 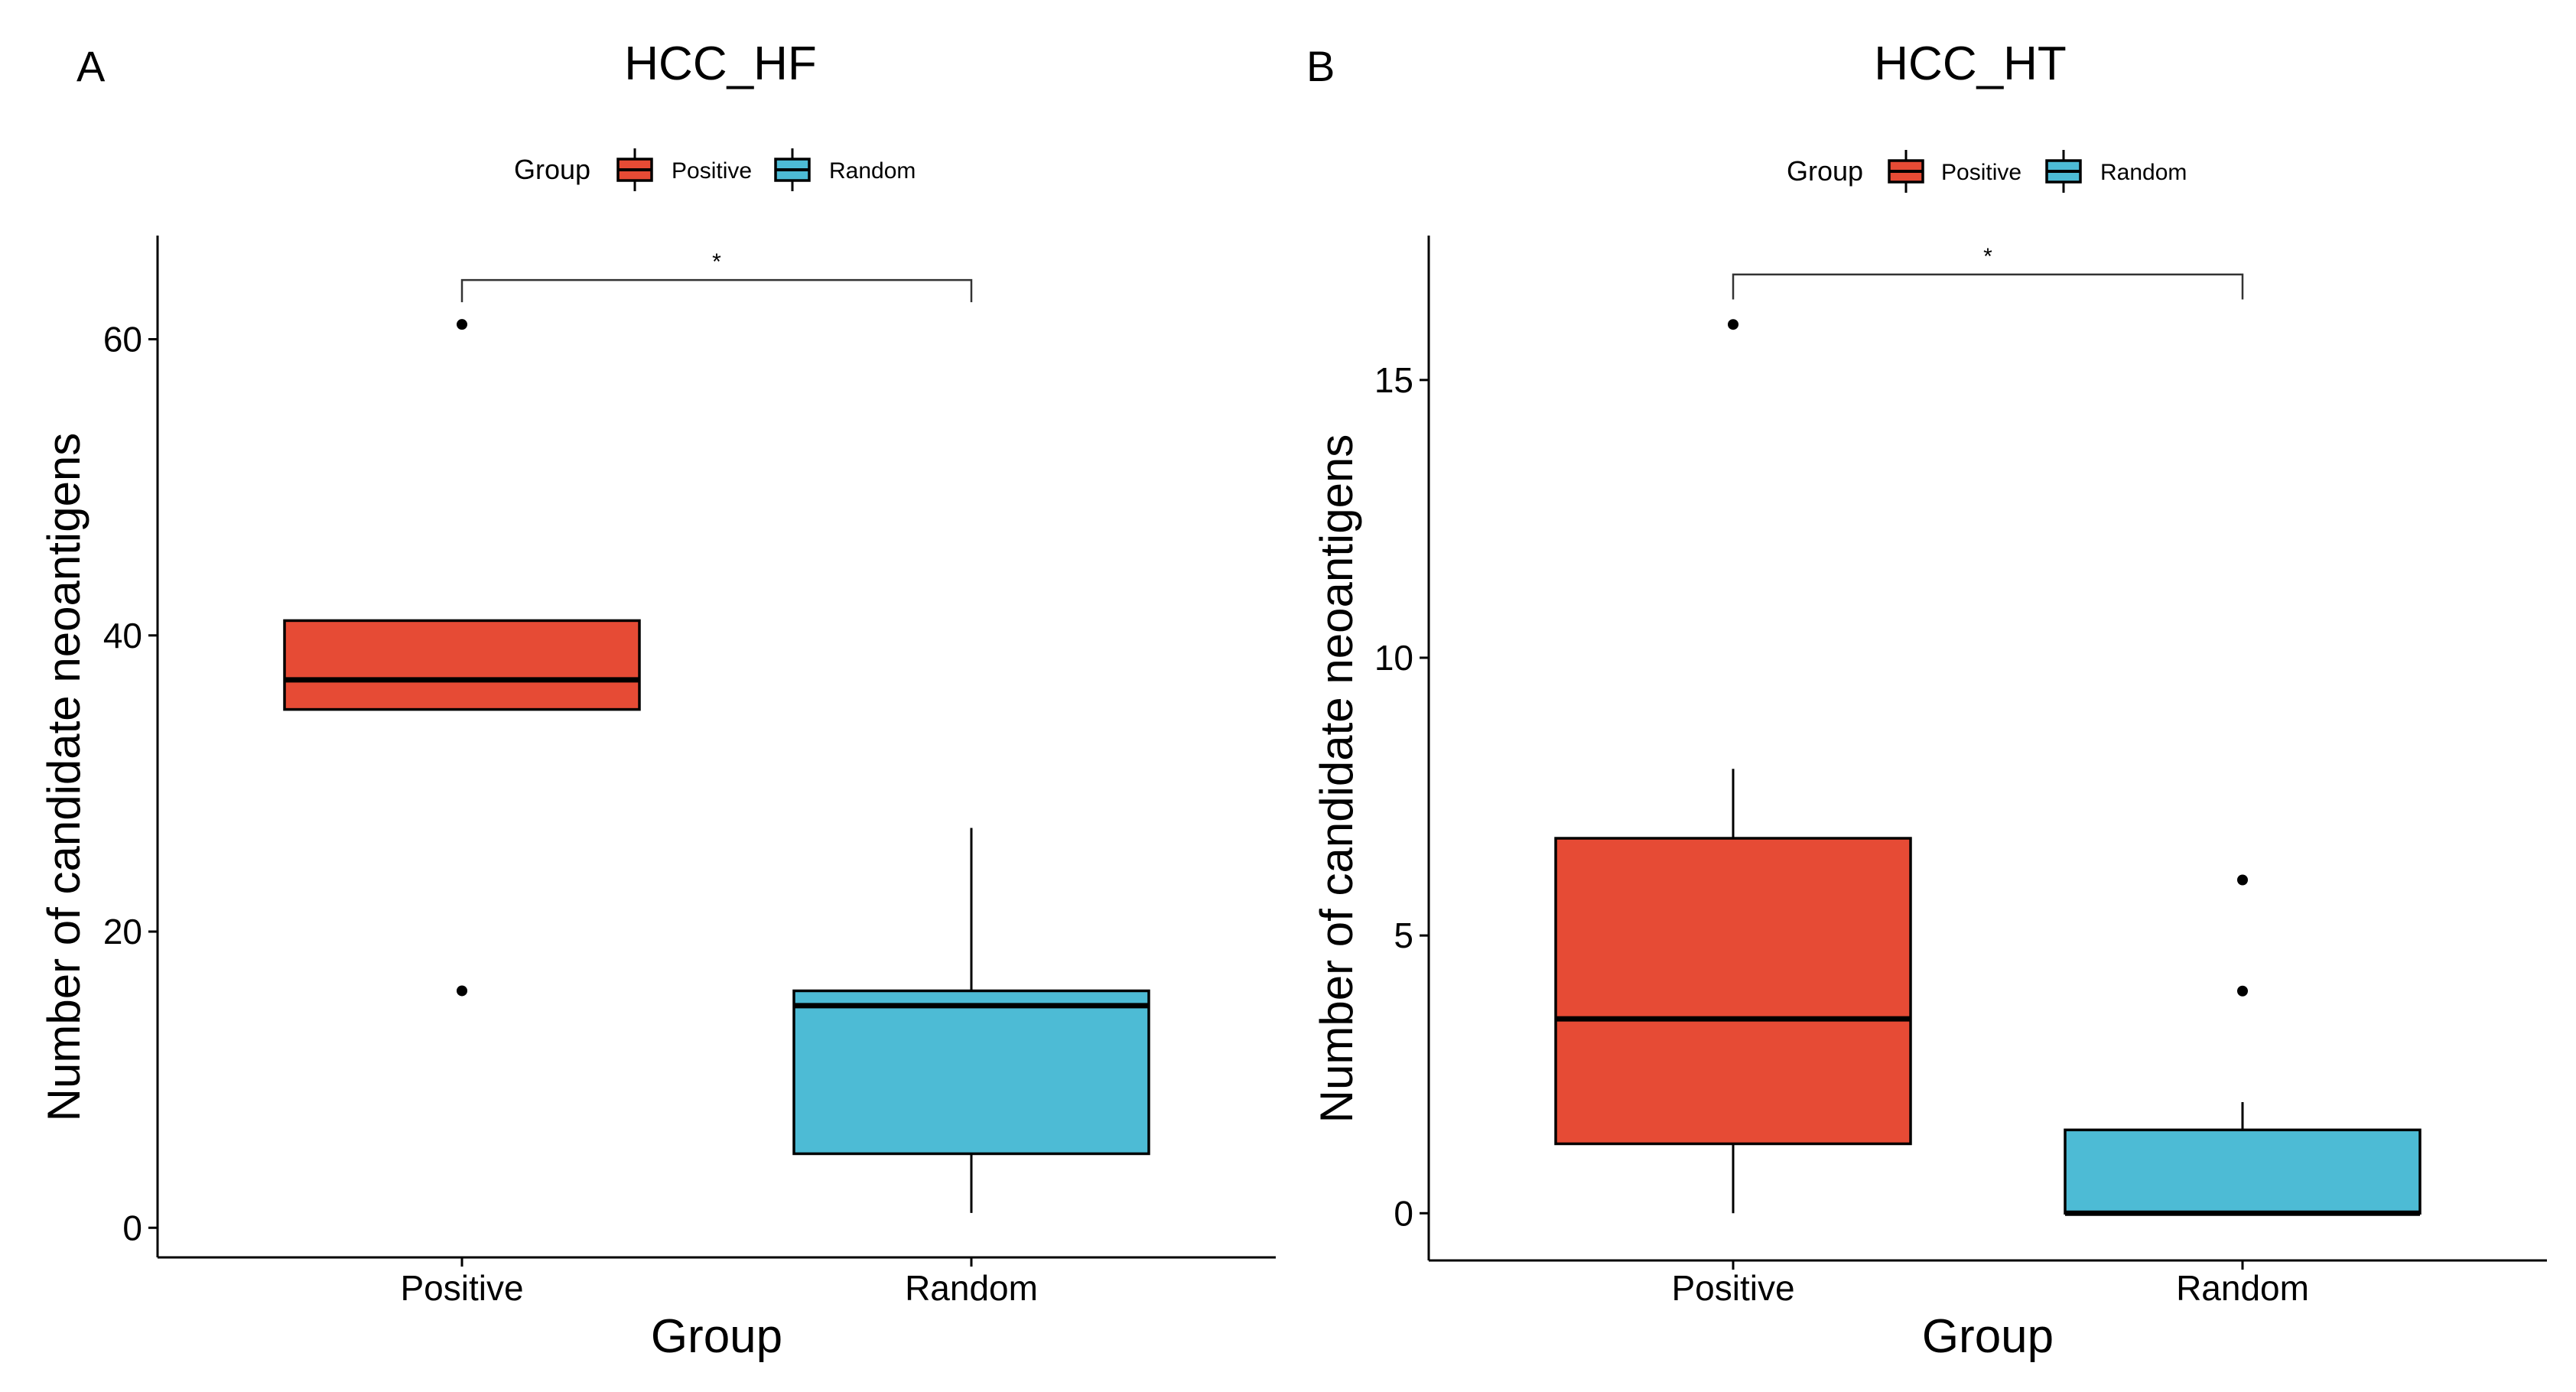 What do you see at coordinates (122, 339) in the screenshot?
I see `y-tick-label: 60` at bounding box center [122, 339].